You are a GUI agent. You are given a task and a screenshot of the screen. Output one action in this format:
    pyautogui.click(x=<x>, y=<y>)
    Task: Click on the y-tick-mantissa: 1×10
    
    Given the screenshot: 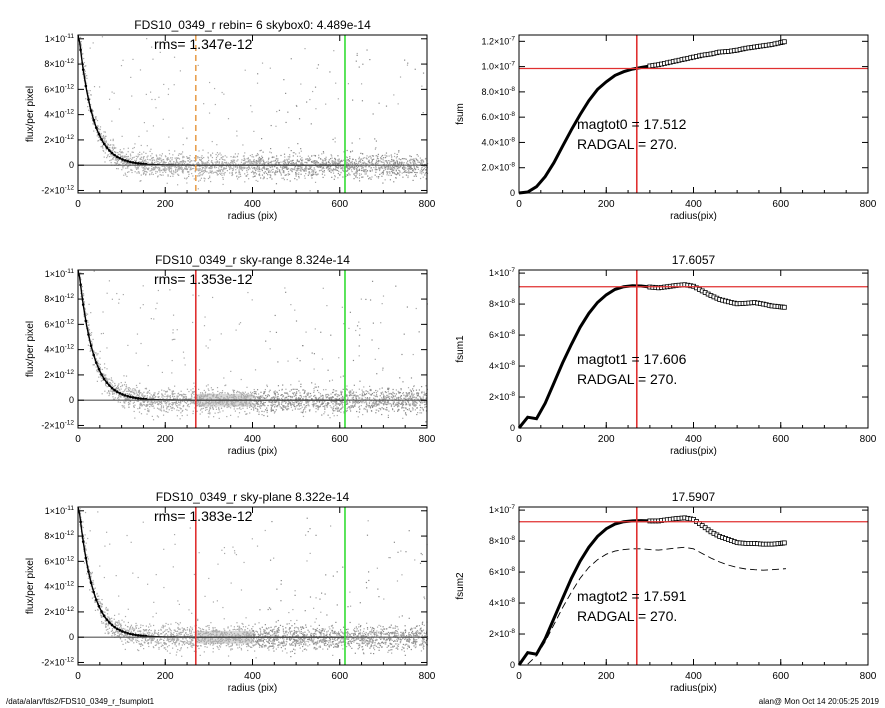 What is the action you would take?
    pyautogui.click(x=55, y=39)
    